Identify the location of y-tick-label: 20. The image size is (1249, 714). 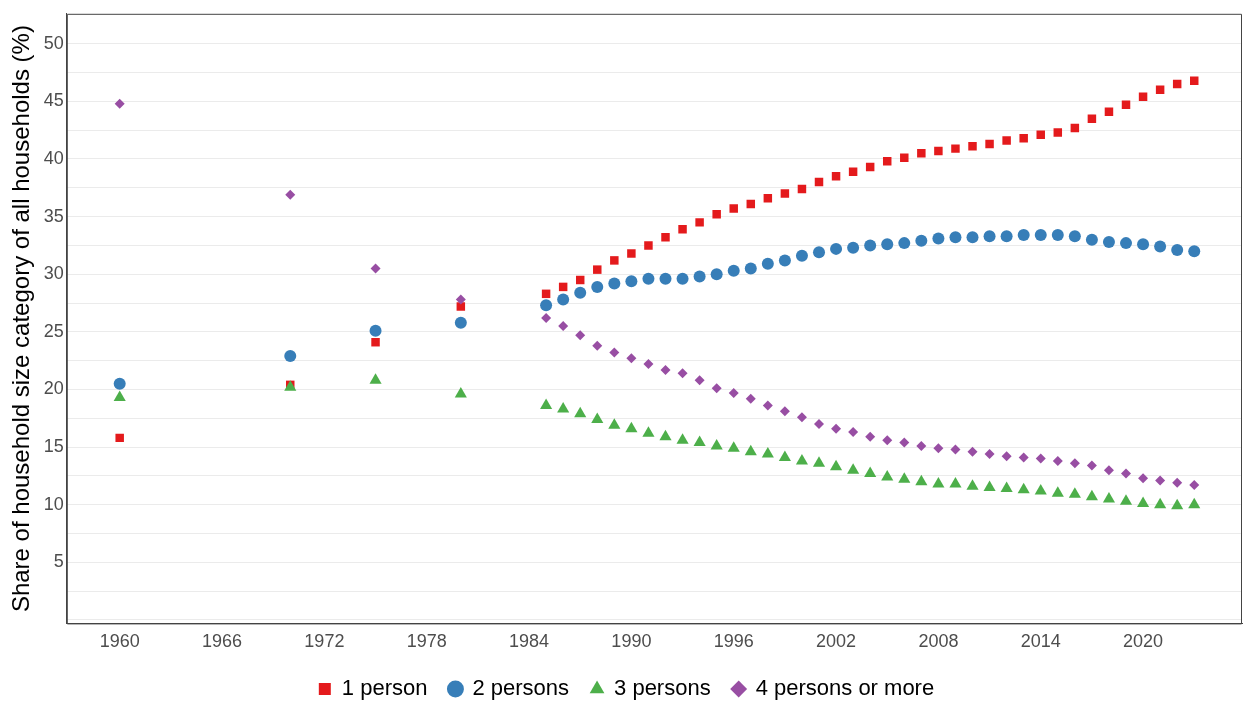
(53, 388).